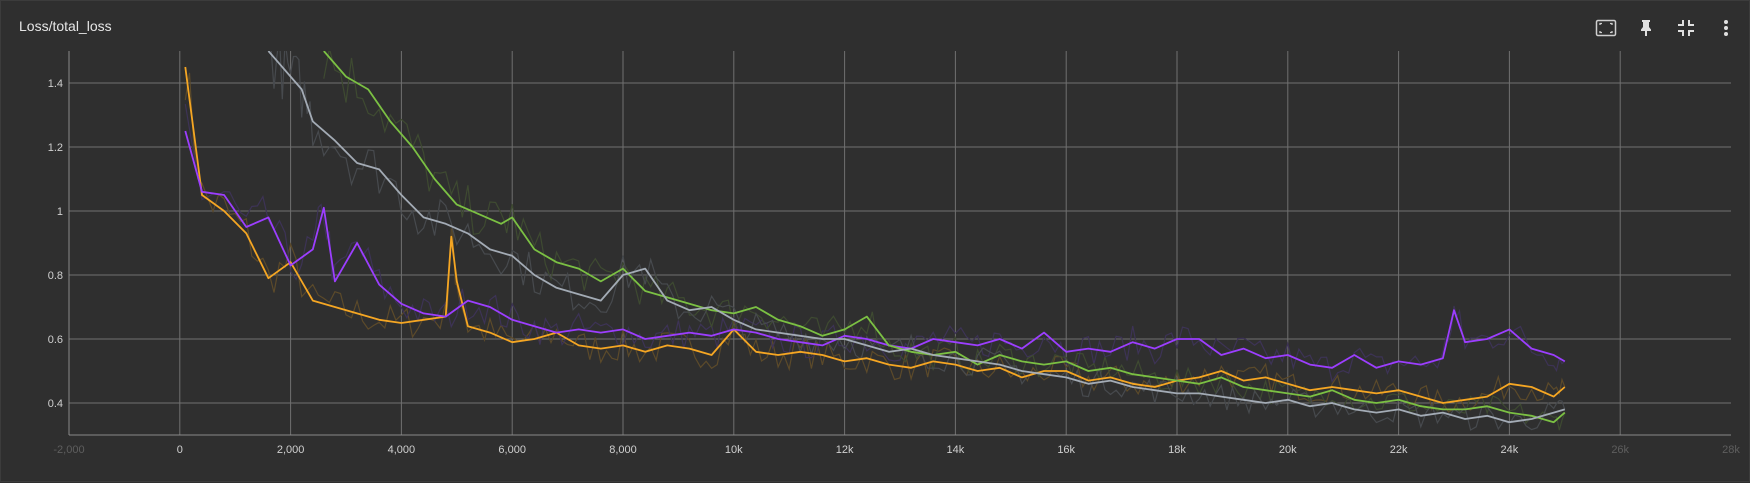 This screenshot has height=483, width=1750. Describe the element at coordinates (734, 450) in the screenshot. I see `x-tick-label: 10k` at that location.